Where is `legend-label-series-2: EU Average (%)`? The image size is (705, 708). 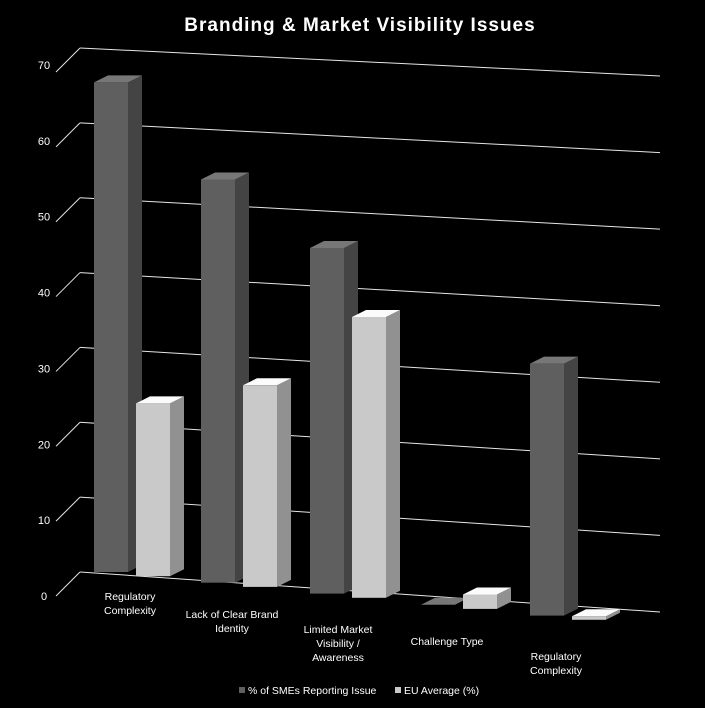
legend-label-series-2: EU Average (%) is located at coordinates (441, 691).